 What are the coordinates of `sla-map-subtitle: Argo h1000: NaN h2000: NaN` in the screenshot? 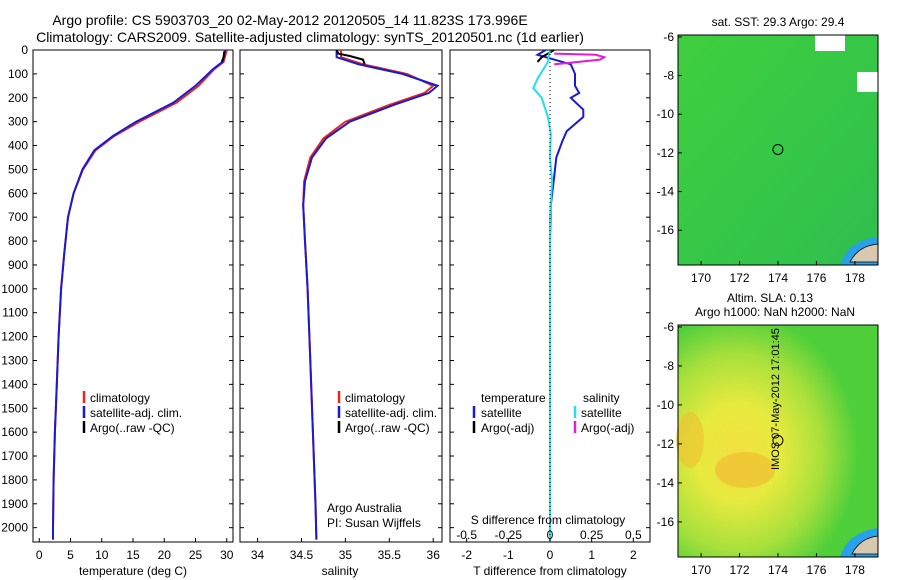 It's located at (775, 312).